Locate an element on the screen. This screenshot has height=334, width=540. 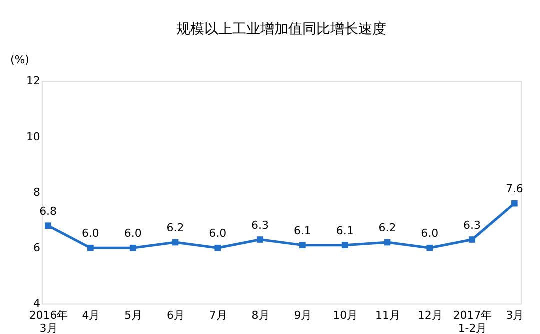
x-tick-label: 9月 is located at coordinates (303, 315).